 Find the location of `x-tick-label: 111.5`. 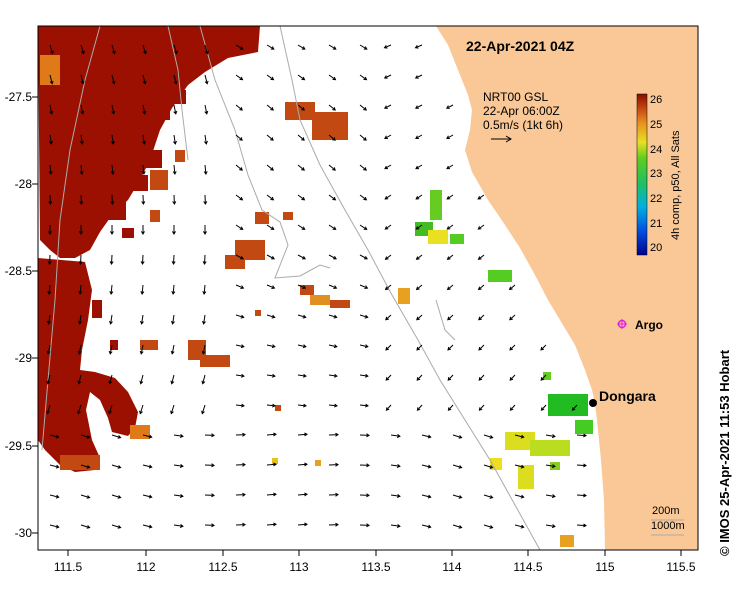

x-tick-label: 111.5 is located at coordinates (68, 567).